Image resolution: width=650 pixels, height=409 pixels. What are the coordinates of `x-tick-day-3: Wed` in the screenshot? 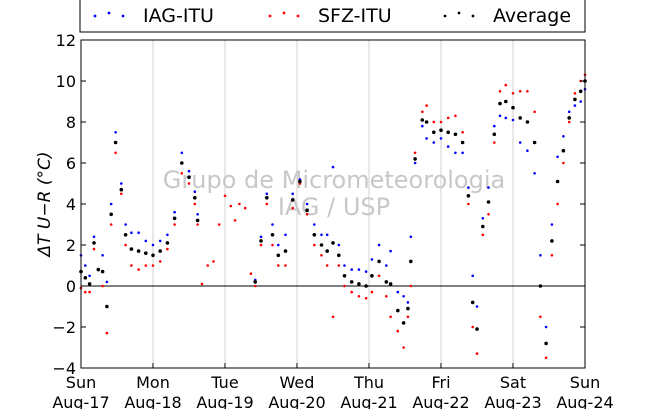 It's located at (297, 382).